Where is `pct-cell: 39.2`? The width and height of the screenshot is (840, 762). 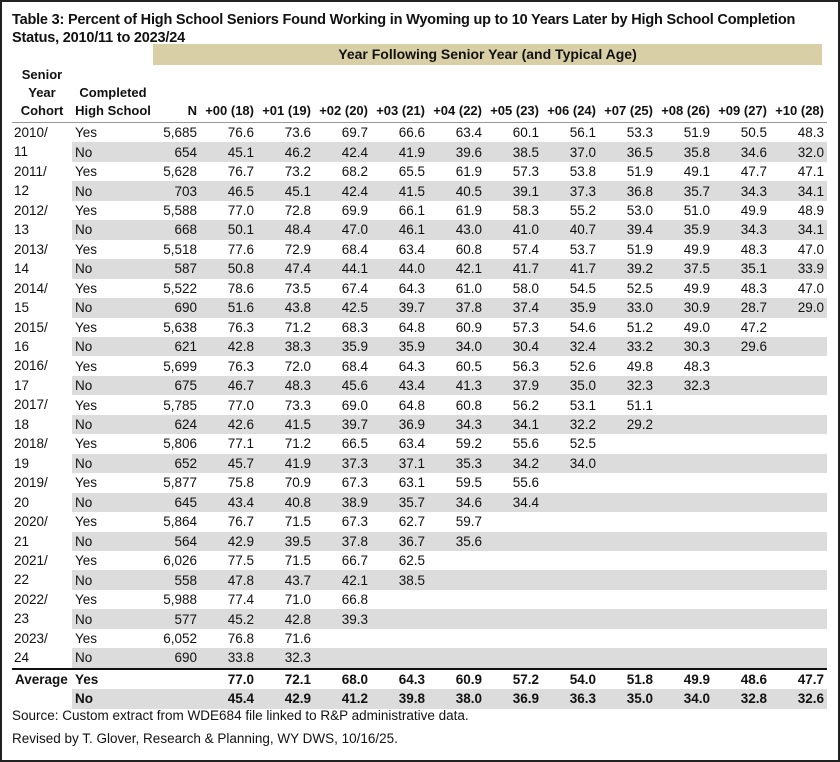
pct-cell: 39.2 is located at coordinates (627, 269).